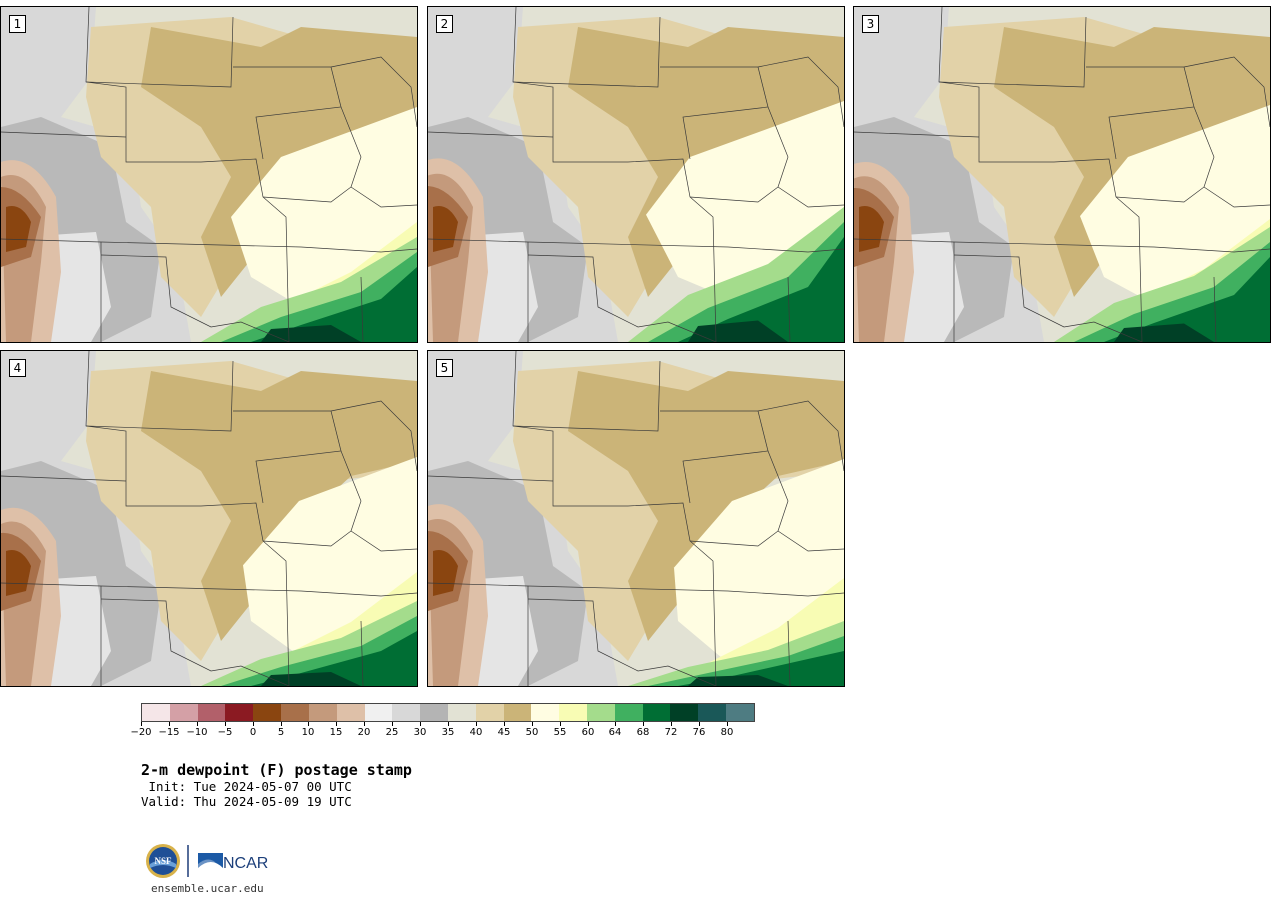 This screenshot has height=901, width=1280. I want to click on colorbar-tick-label: 5, so click(281, 732).